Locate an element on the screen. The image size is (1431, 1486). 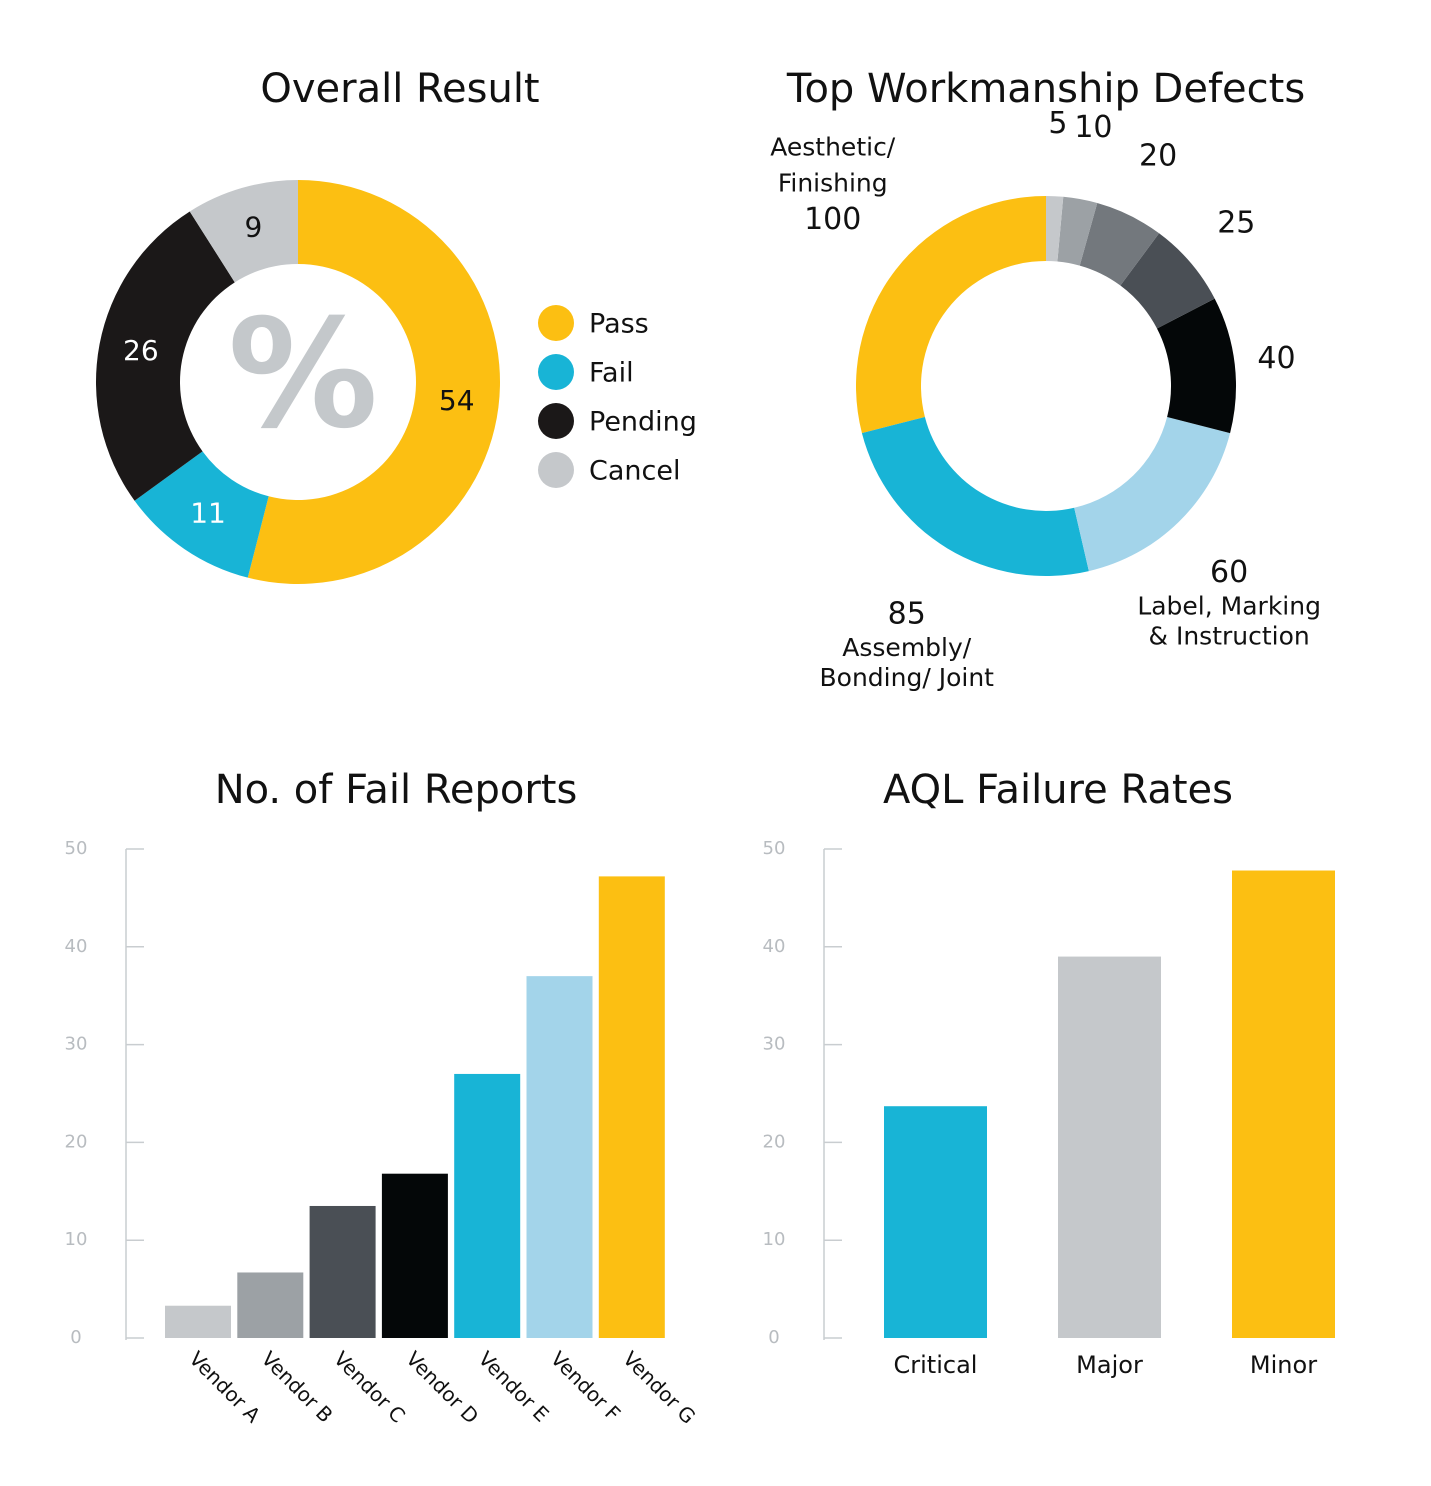
legend-label-pending: Pending is located at coordinates (643, 422).